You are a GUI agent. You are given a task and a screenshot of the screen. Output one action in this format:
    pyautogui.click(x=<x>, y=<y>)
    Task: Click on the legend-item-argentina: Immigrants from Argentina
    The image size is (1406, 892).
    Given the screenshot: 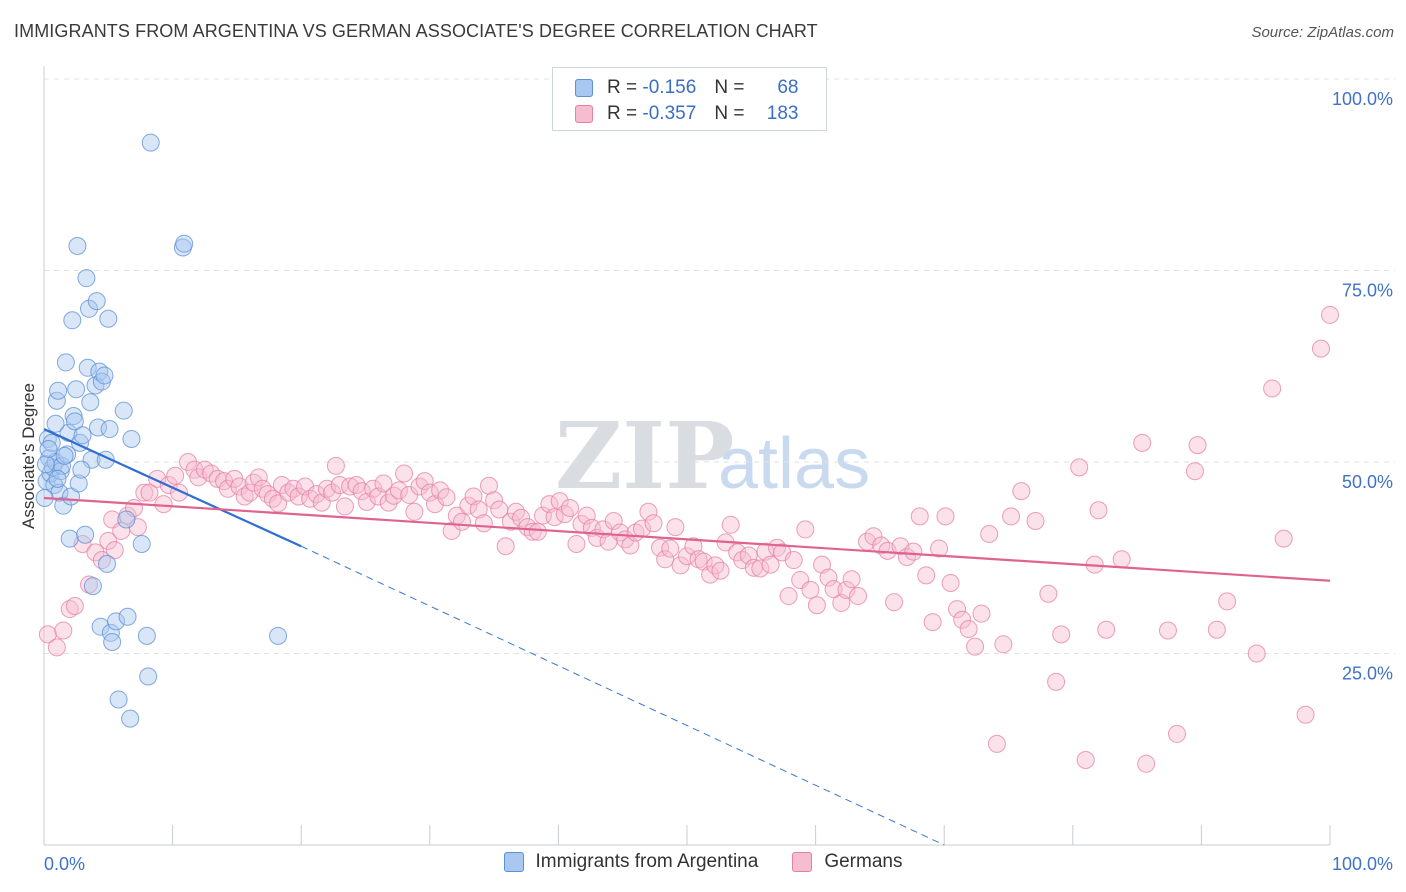 What is the action you would take?
    pyautogui.click(x=630, y=862)
    